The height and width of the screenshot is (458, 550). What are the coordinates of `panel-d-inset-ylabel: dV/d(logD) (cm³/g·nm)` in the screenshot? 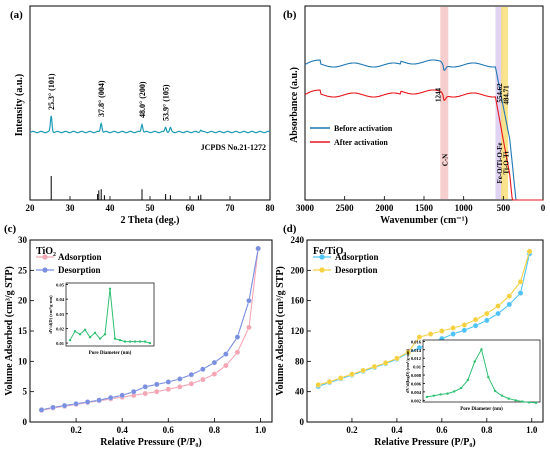 It's located at (407, 371).